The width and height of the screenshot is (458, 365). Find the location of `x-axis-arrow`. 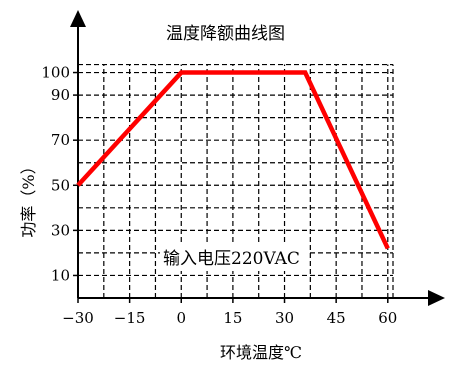

x-axis-arrow is located at coordinates (436, 298).